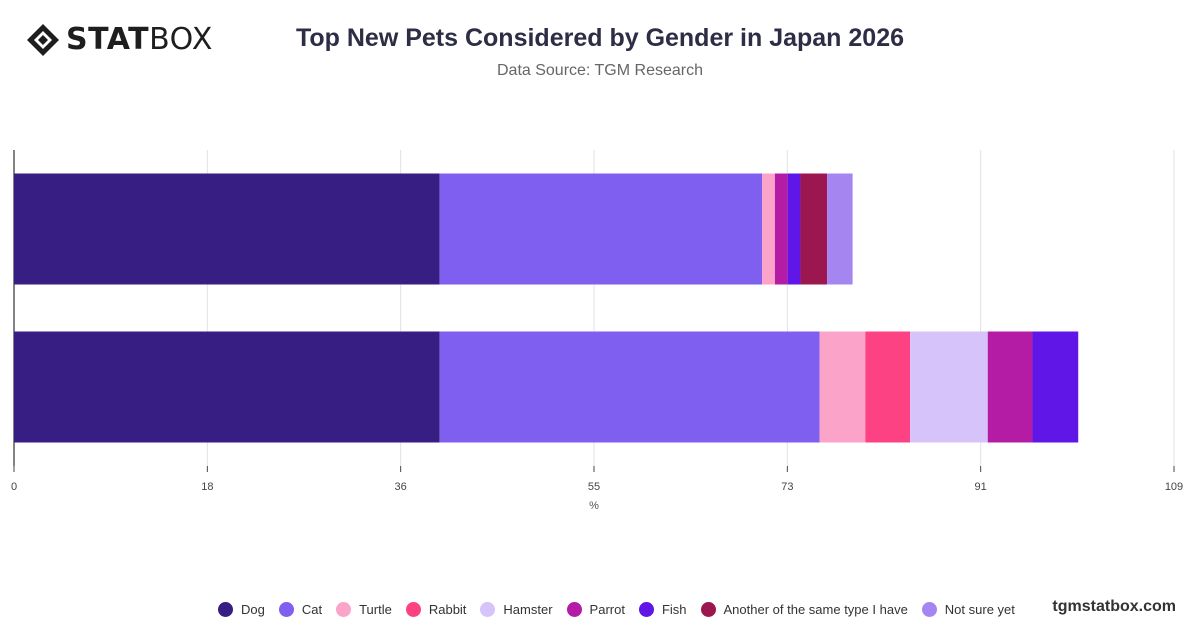 The image size is (1200, 628). I want to click on legend-item: Dog, so click(241, 609).